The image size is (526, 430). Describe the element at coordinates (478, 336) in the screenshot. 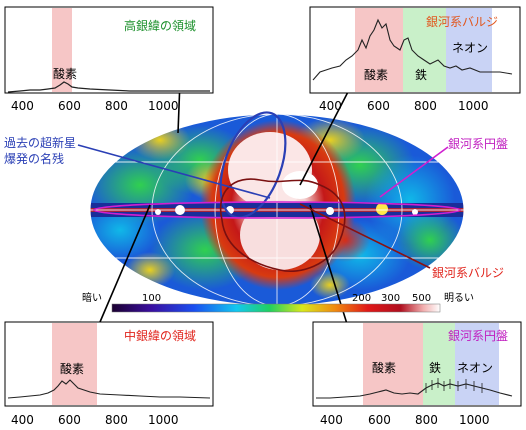

I see `panel-title: 銀河系円盤` at that location.